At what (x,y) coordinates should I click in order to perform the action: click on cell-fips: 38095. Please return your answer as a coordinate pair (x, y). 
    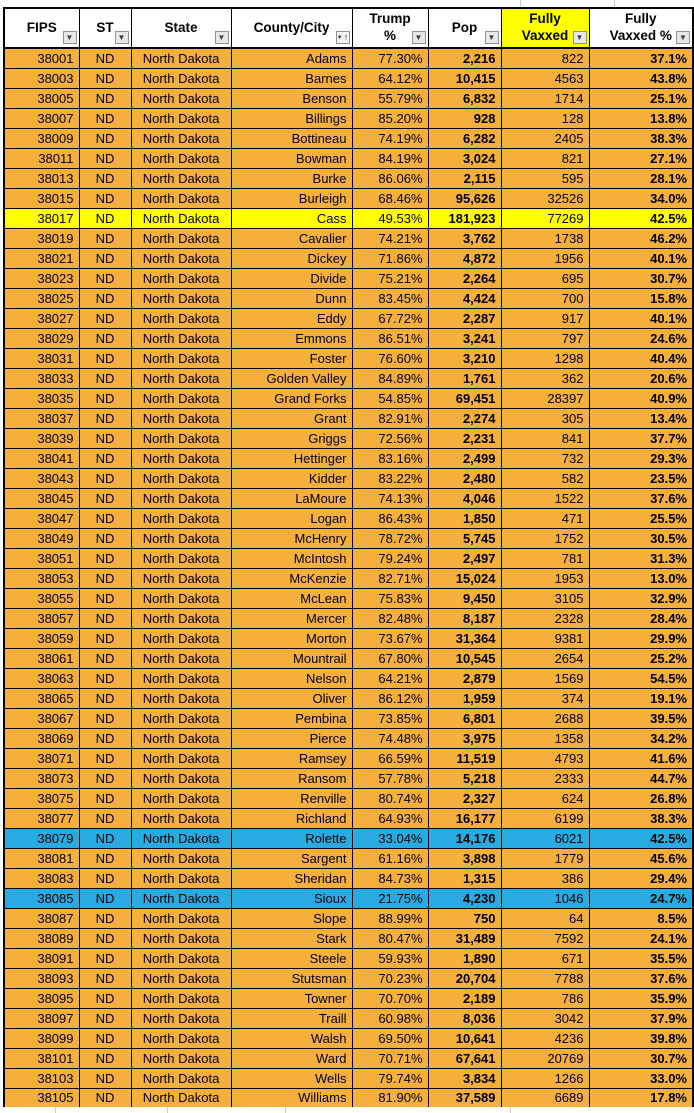
    Looking at the image, I should click on (41, 998).